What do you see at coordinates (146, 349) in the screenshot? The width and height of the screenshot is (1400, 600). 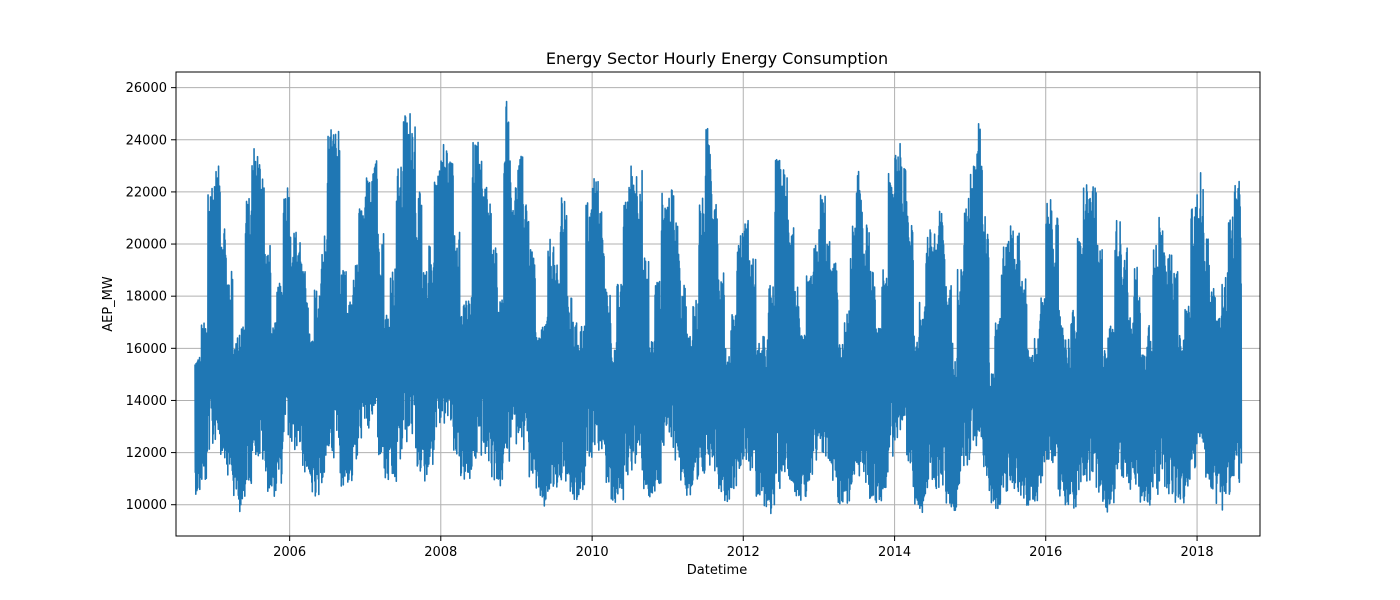 I see `y-tick-label: 16000` at bounding box center [146, 349].